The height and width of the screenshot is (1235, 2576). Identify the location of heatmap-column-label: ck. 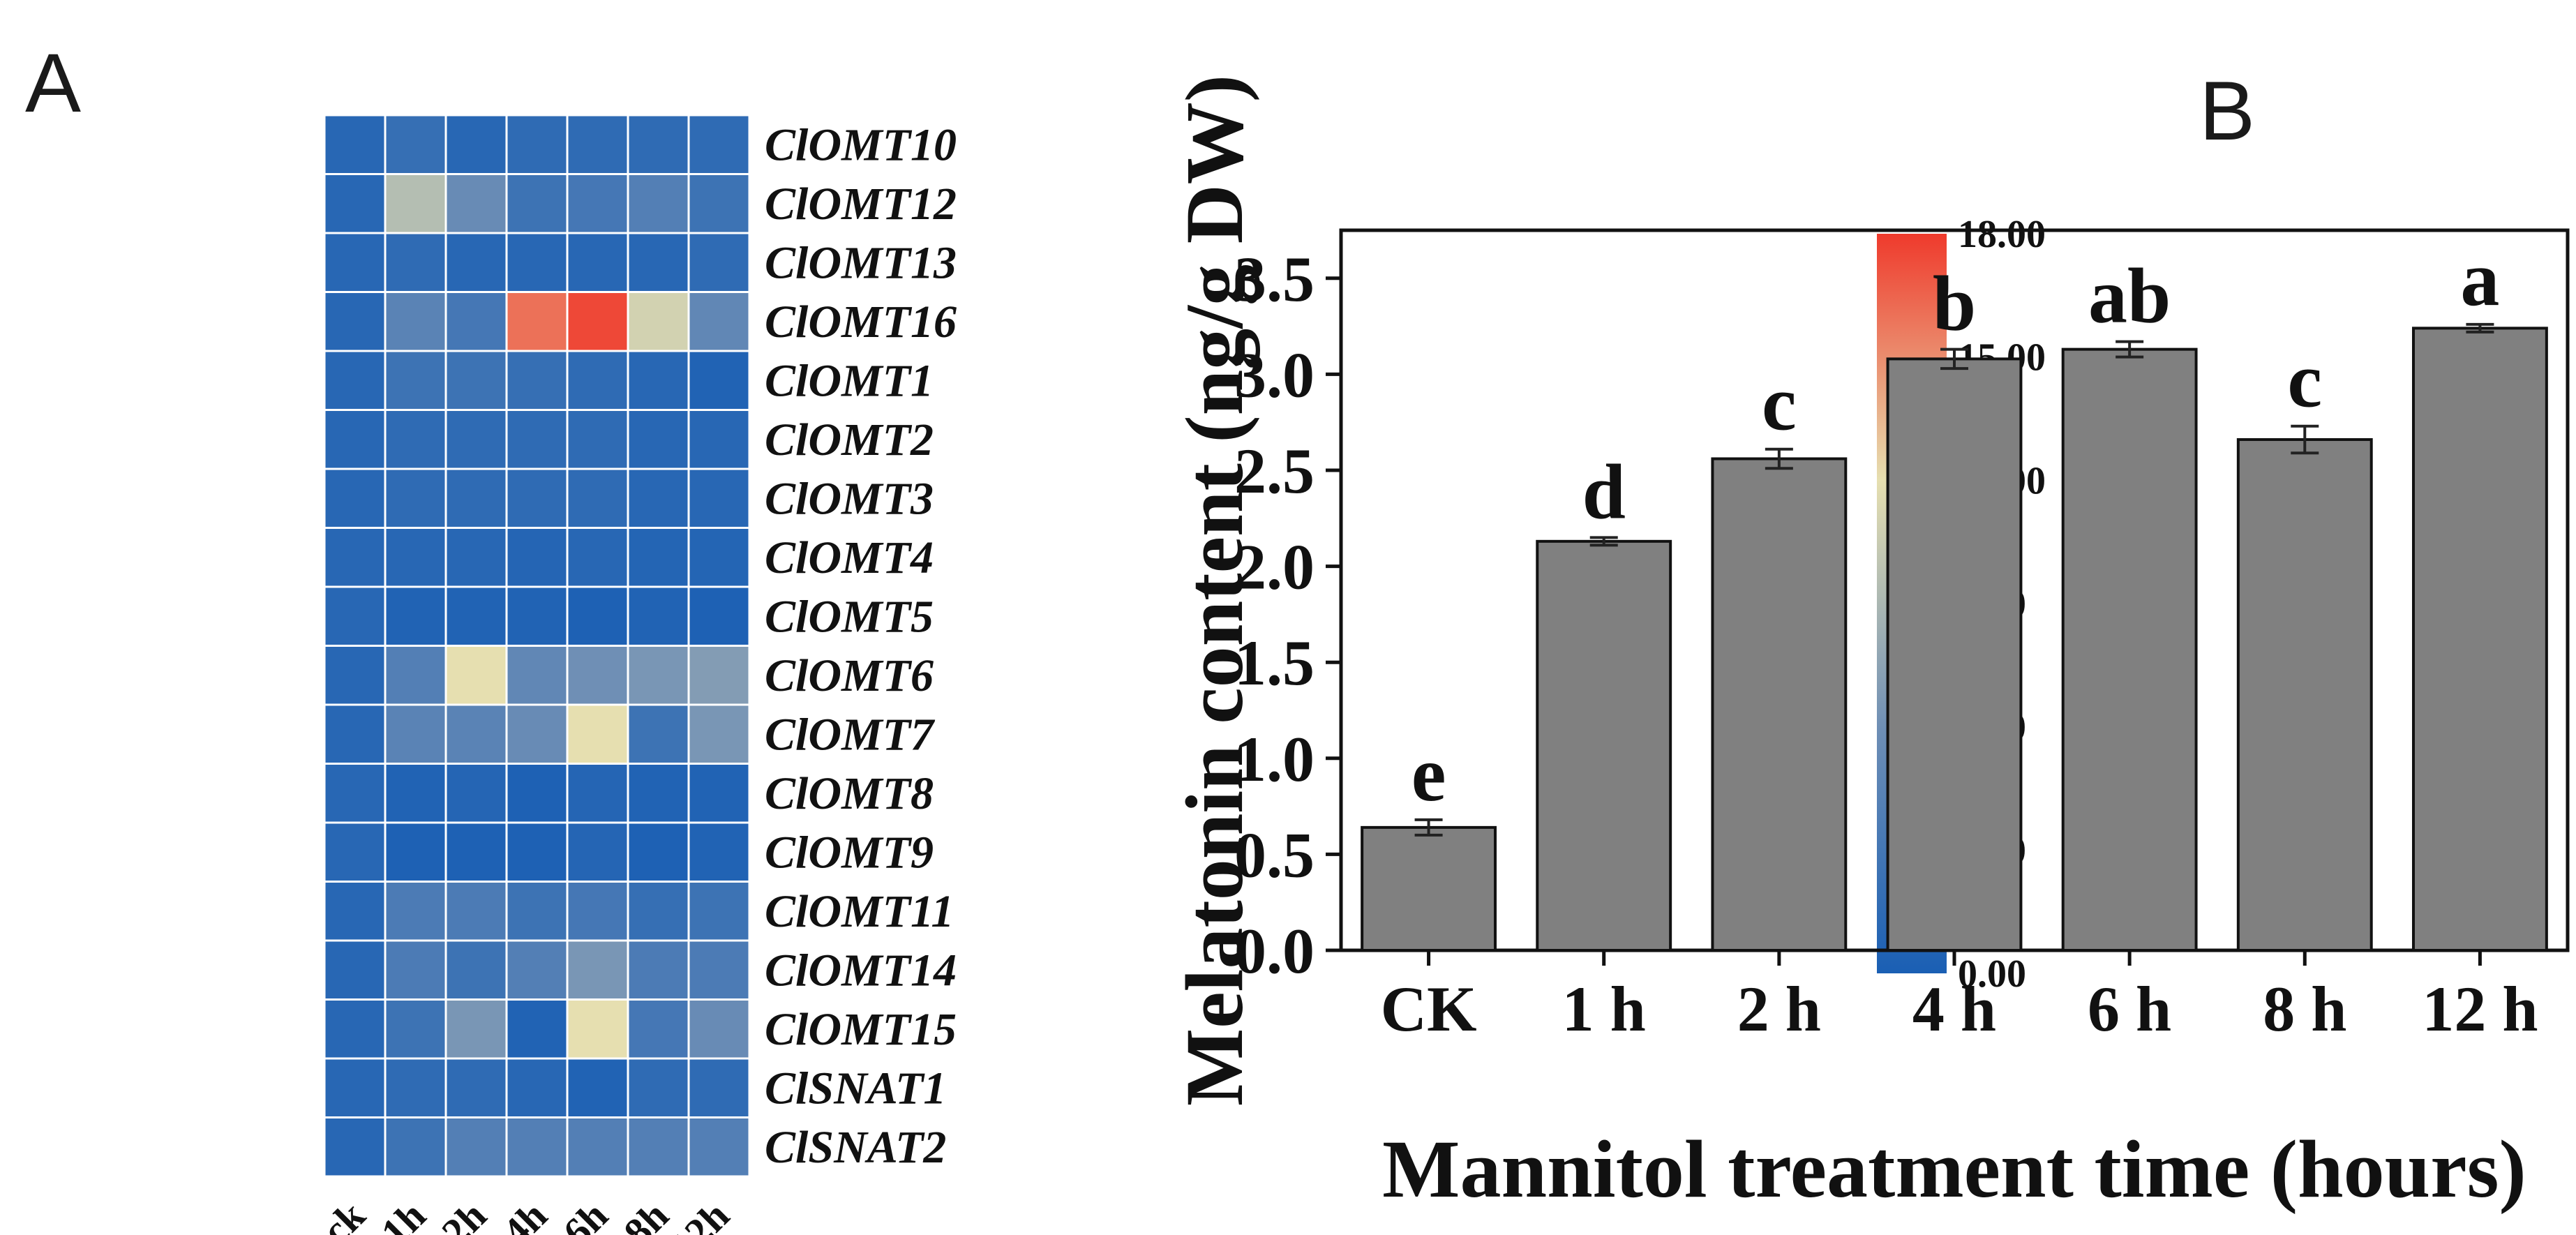
(343, 1213).